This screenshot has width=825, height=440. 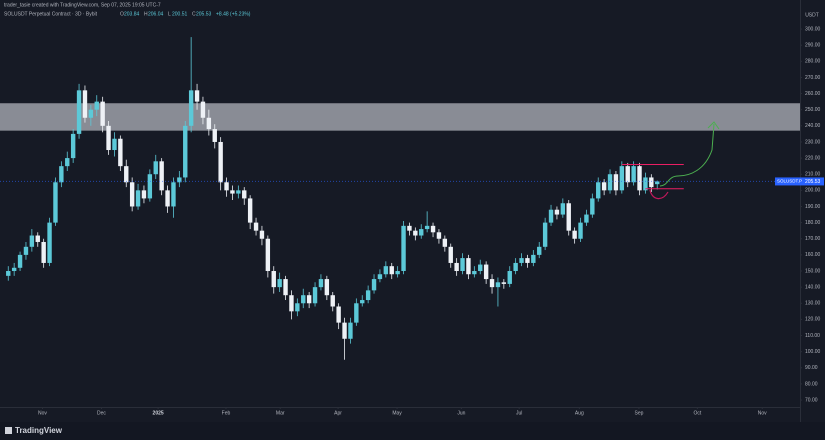 What do you see at coordinates (811, 384) in the screenshot?
I see `y-tick-label: 80.00` at bounding box center [811, 384].